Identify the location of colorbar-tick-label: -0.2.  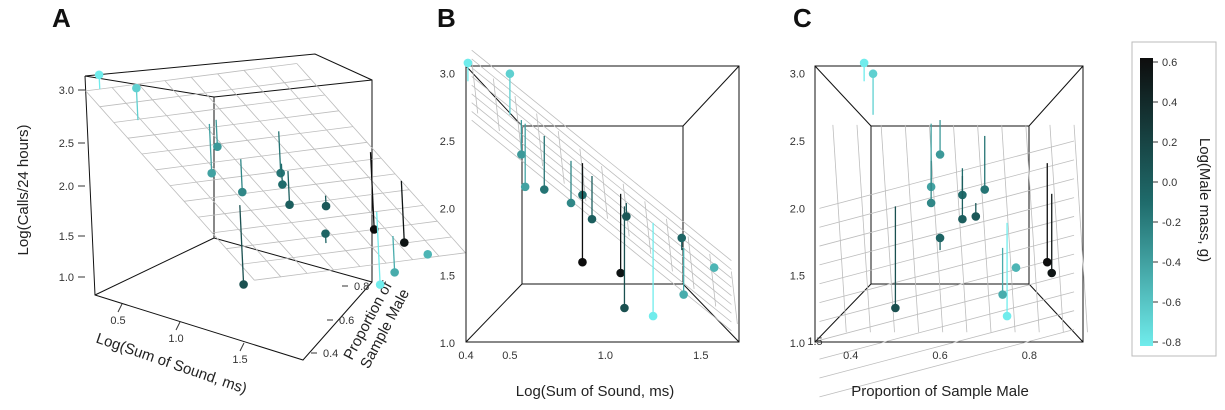
(1171, 223).